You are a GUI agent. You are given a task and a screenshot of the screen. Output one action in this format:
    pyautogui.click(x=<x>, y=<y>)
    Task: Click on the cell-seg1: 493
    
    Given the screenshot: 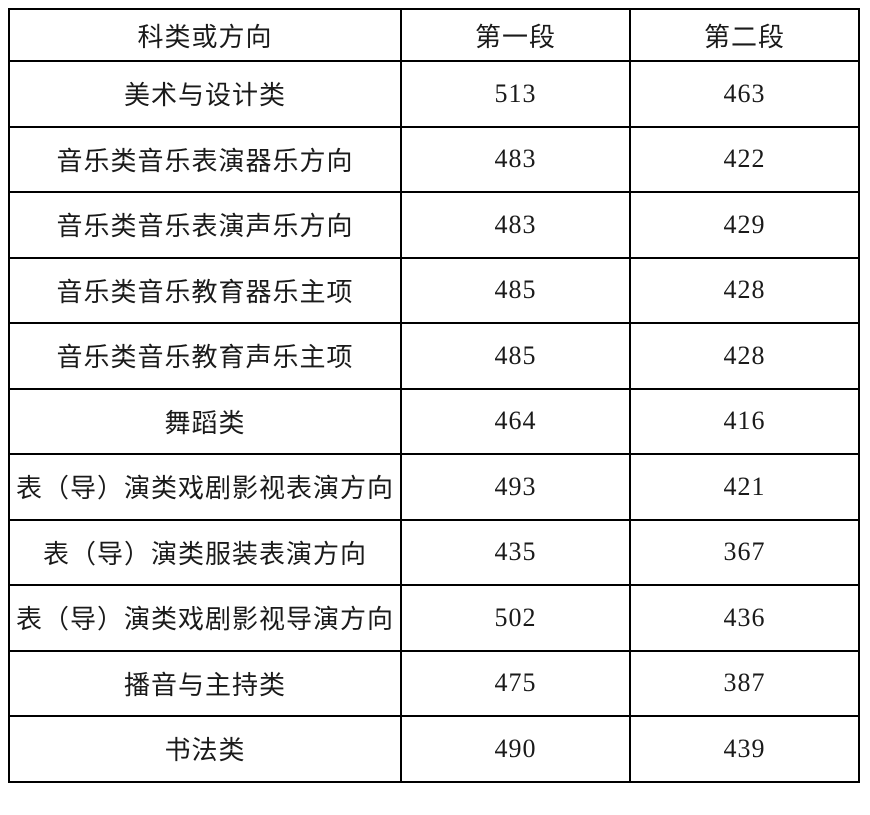 What is the action you would take?
    pyautogui.click(x=515, y=487)
    